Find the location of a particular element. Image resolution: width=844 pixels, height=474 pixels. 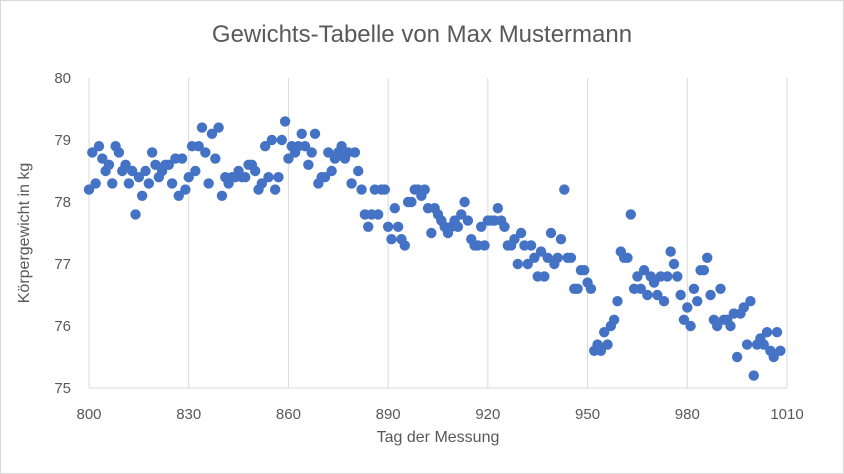

y-tick-labels: 75 76 77 78 79 80 is located at coordinates (62, 233).